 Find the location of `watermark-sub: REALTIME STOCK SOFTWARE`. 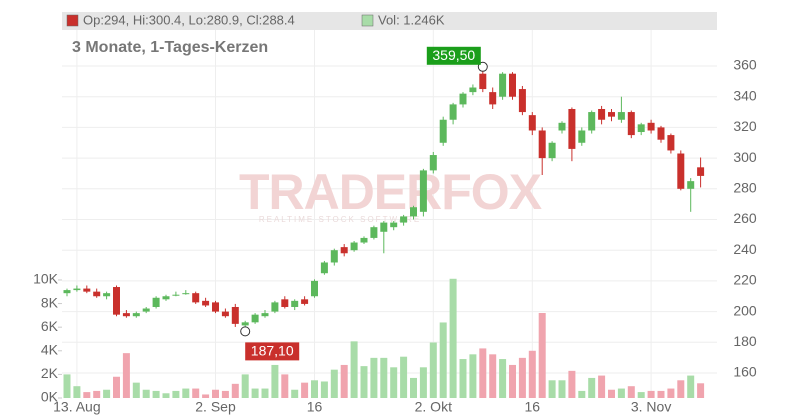

watermark-sub: REALTIME STOCK SOFTWARE is located at coordinates (340, 219).